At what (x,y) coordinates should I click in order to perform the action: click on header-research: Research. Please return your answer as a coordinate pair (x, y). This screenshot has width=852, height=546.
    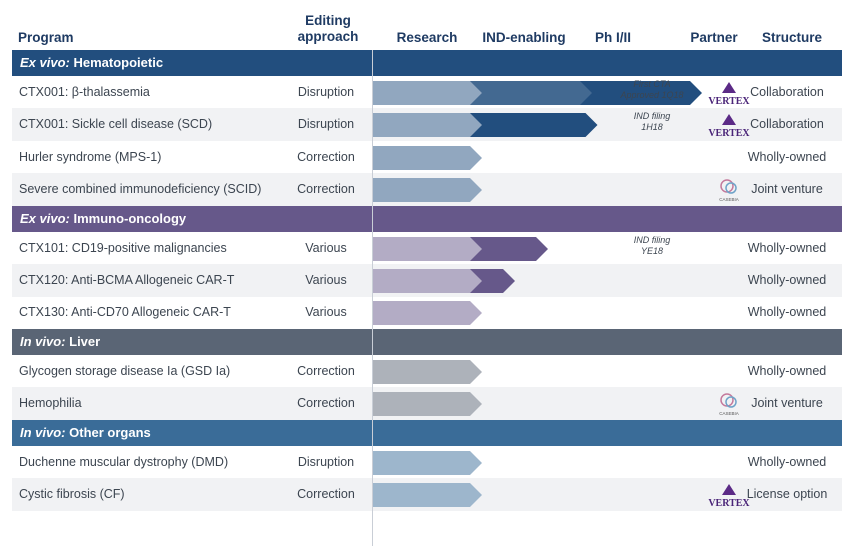
    Looking at the image, I should click on (427, 37).